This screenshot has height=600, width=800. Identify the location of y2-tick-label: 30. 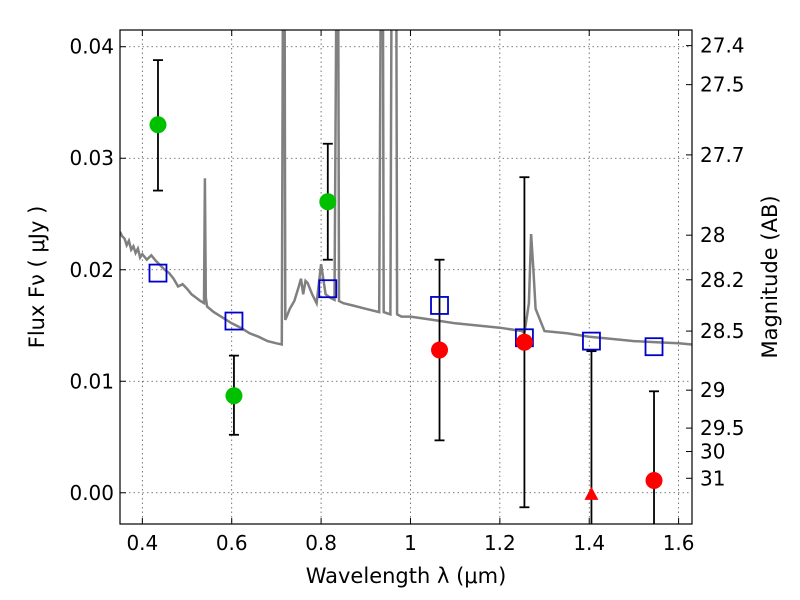
(712, 452).